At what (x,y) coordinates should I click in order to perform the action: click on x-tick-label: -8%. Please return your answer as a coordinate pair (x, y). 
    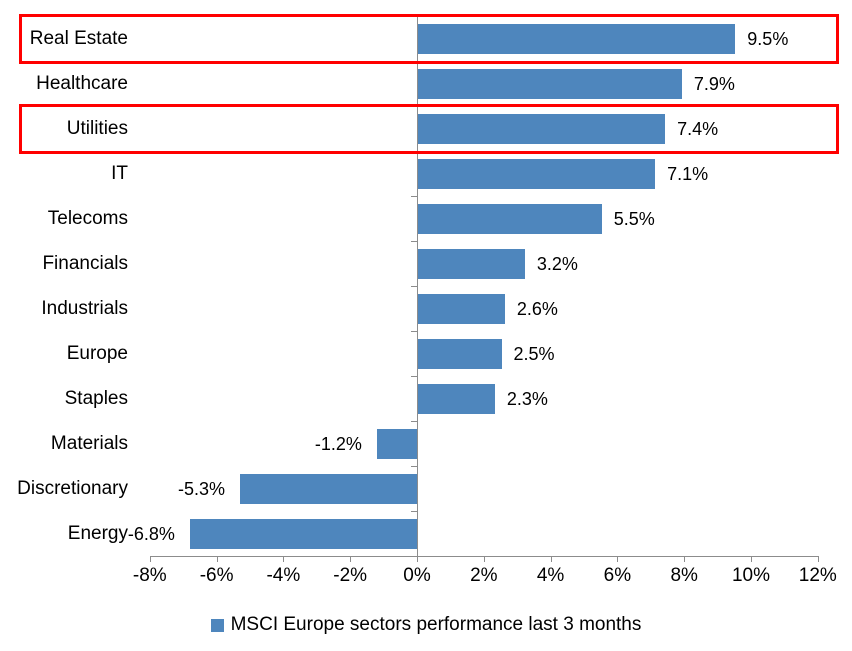
    Looking at the image, I should click on (149, 575).